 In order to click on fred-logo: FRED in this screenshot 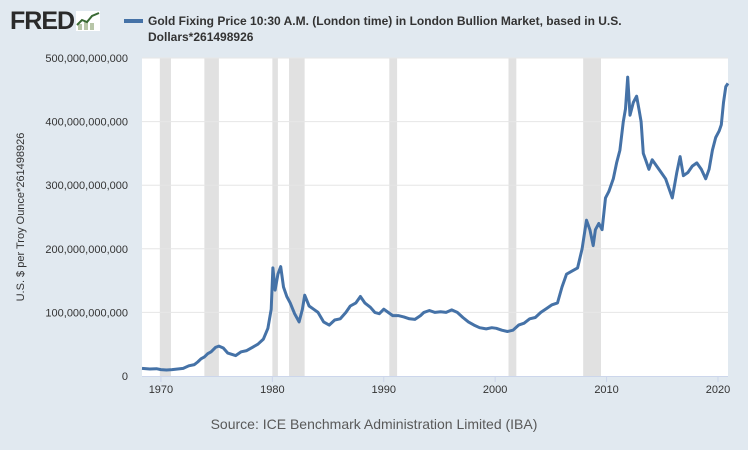, I will do `click(55, 21)`.